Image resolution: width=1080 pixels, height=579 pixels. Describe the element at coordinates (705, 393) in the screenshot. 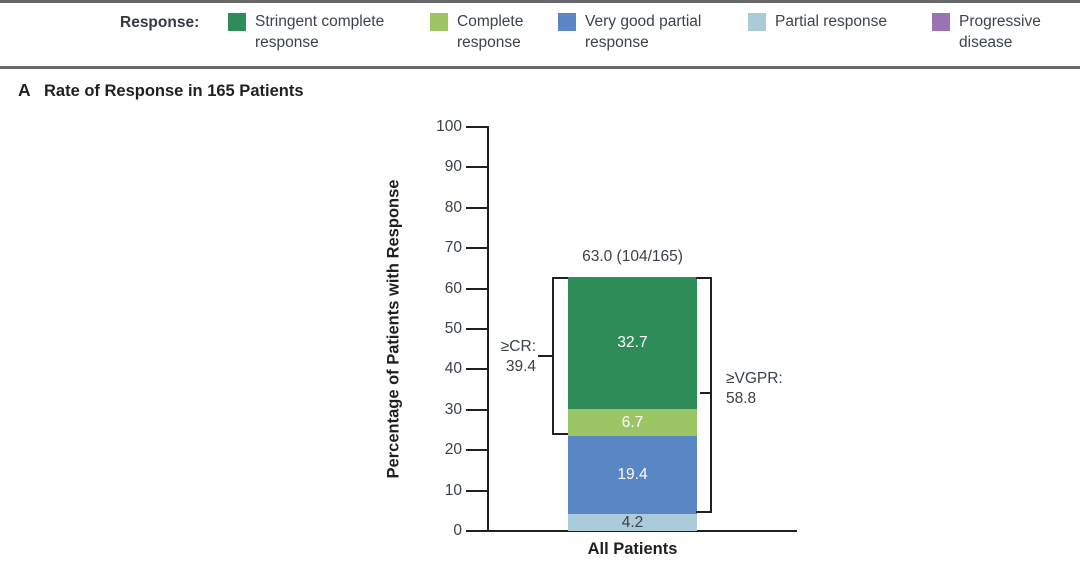

I see `vgpr-bracket-mid-tick` at that location.